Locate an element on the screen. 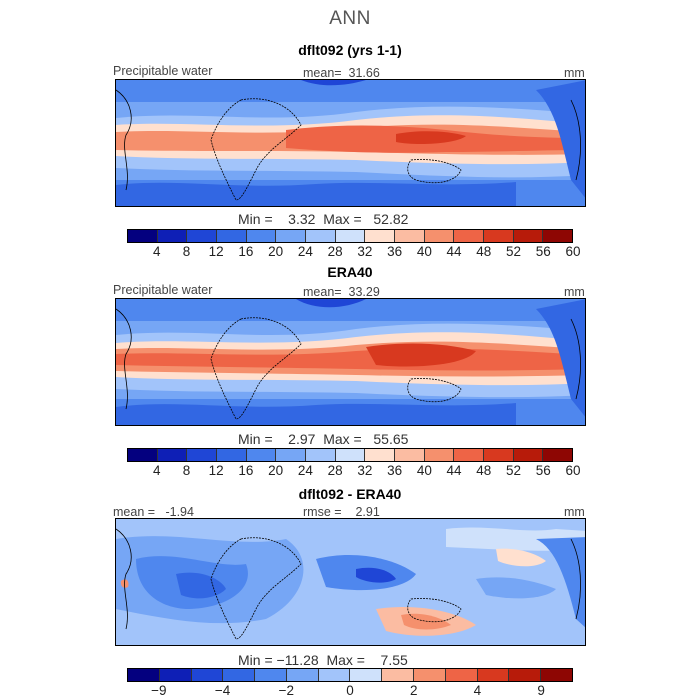 The height and width of the screenshot is (700, 700). panel-3-map is located at coordinates (350, 582).